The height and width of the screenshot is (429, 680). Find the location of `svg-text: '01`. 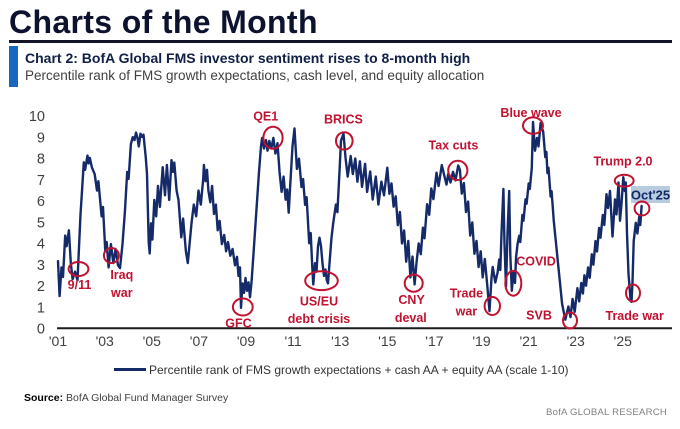

svg-text: '01 is located at coordinates (58, 341).